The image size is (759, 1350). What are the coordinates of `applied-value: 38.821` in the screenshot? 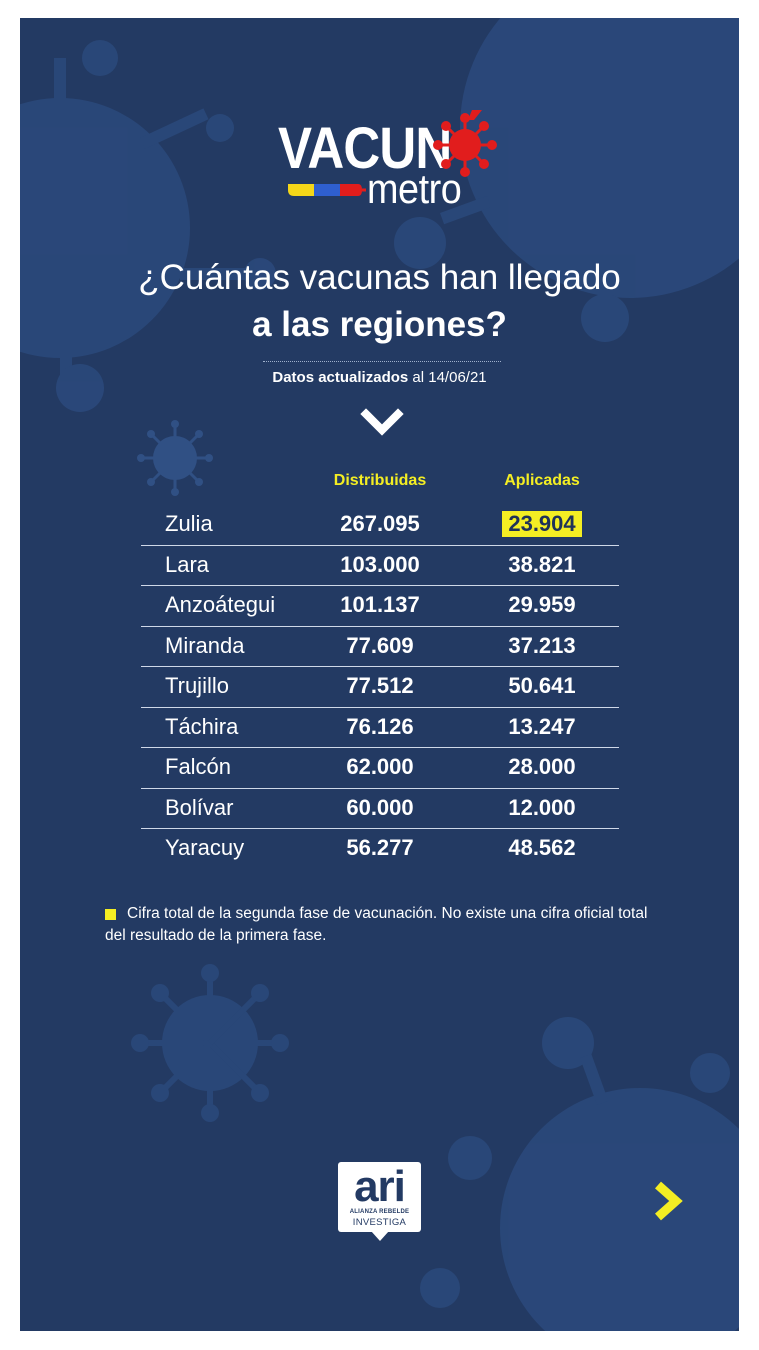 It's located at (542, 564).